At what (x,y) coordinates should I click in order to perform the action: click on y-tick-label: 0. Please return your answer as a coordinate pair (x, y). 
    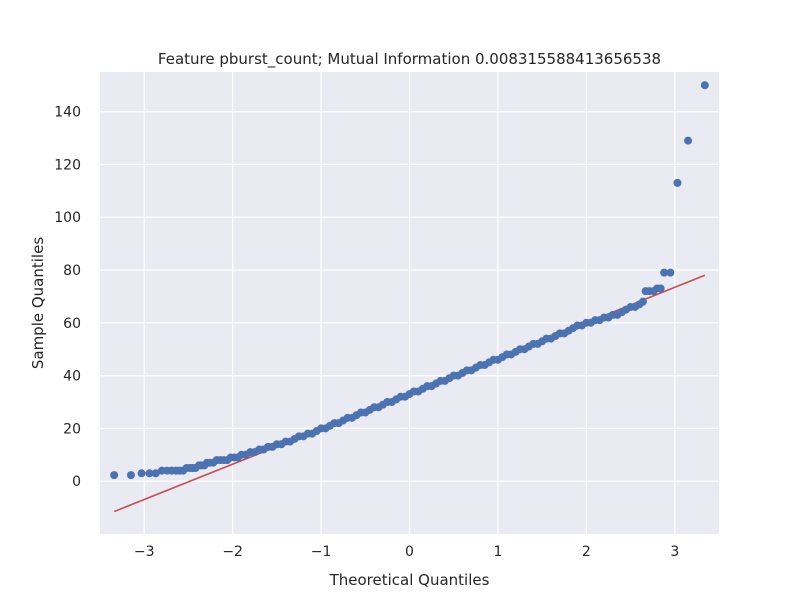
    Looking at the image, I should click on (76, 482).